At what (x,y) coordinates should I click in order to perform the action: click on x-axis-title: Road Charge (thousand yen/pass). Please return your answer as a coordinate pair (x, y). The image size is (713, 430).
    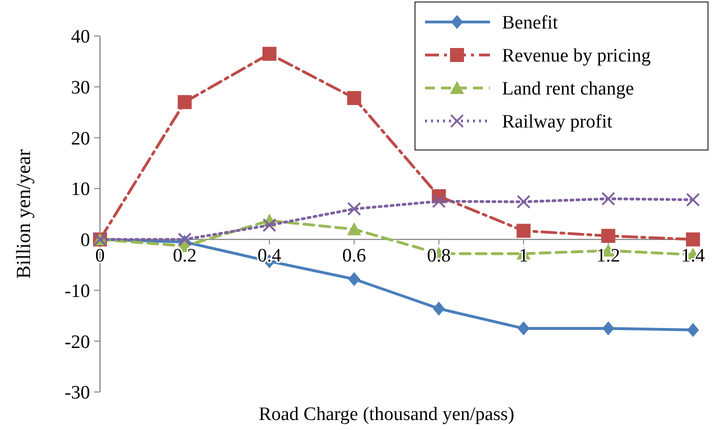
    Looking at the image, I should click on (386, 414).